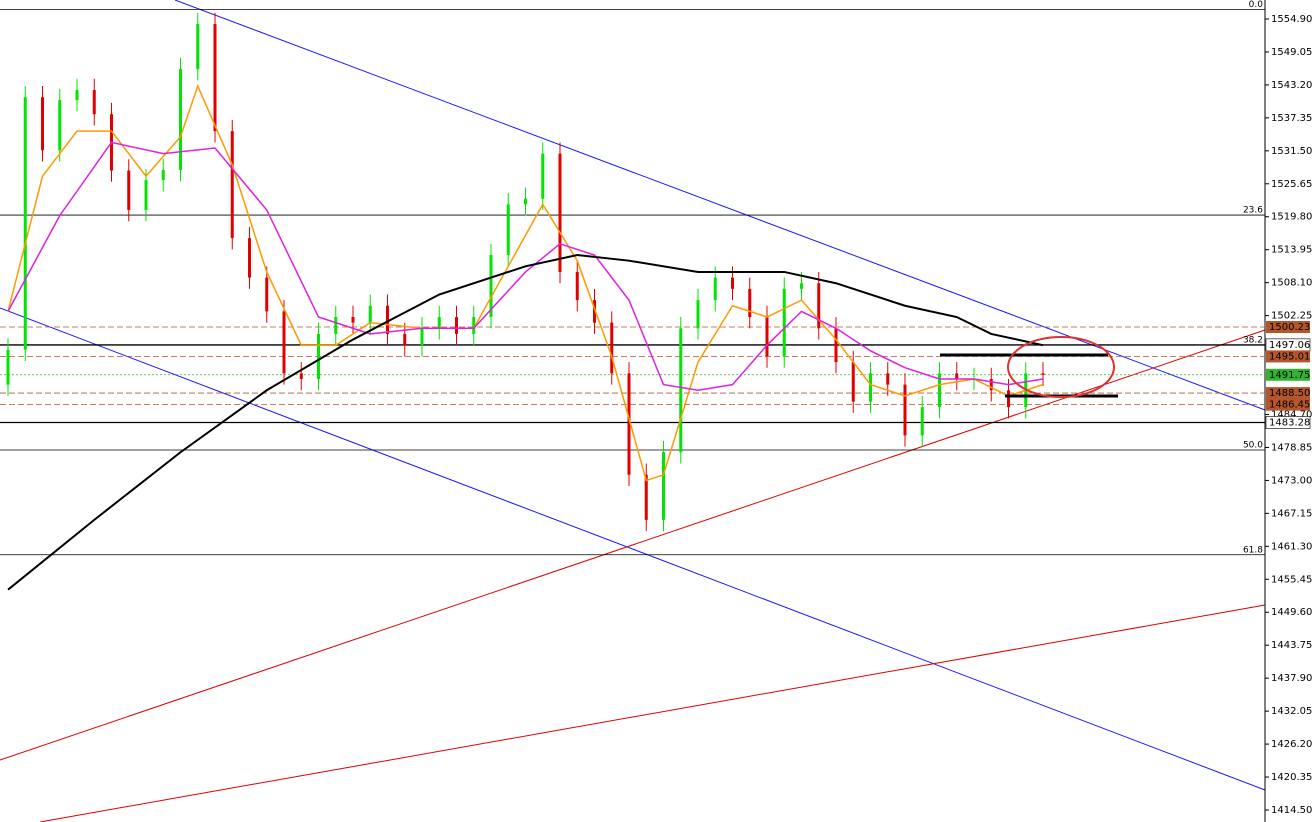 This screenshot has width=1312, height=822. What do you see at coordinates (1291, 678) in the screenshot?
I see `y-tick-label: 1437.90` at bounding box center [1291, 678].